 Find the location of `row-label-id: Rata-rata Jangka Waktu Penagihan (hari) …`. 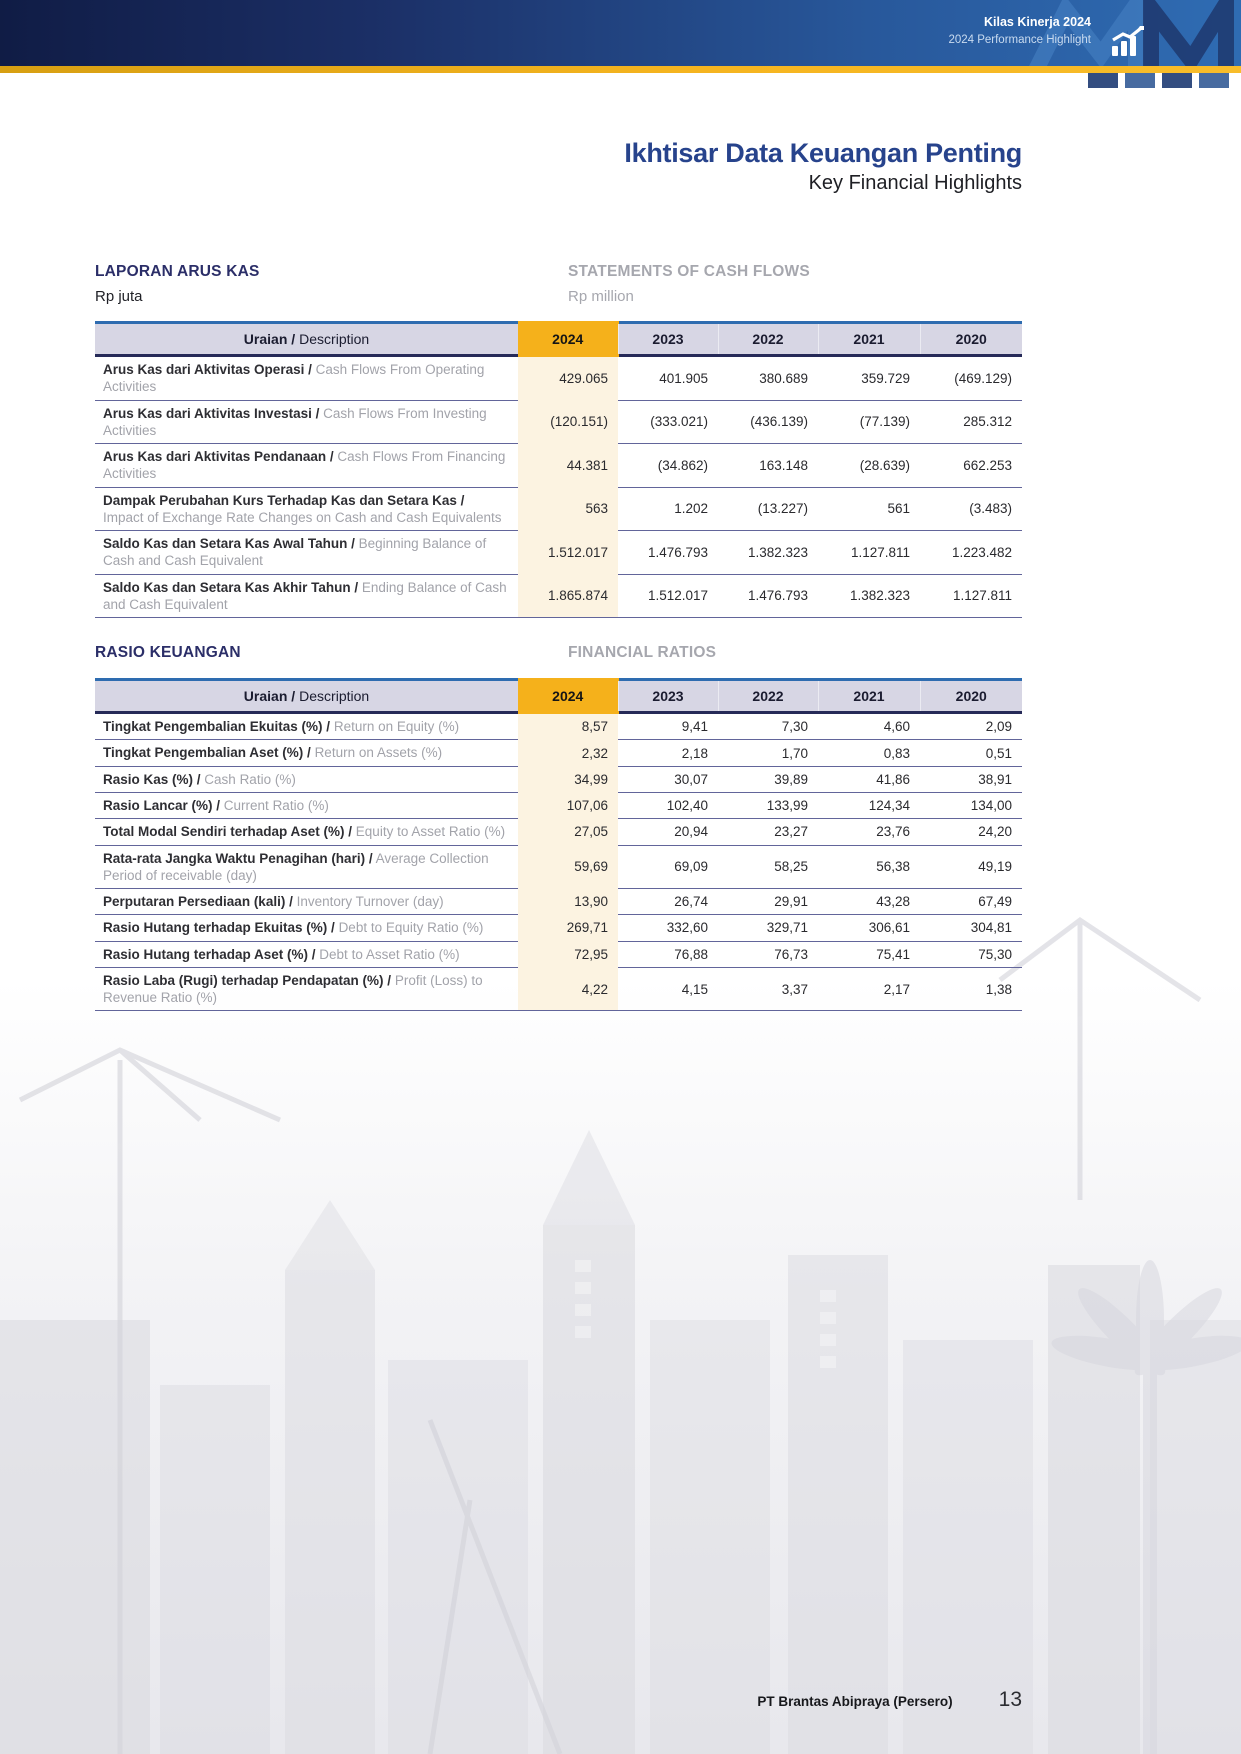

row-label-id: Rata-rata Jangka Waktu Penagihan (hari) … is located at coordinates (238, 858).